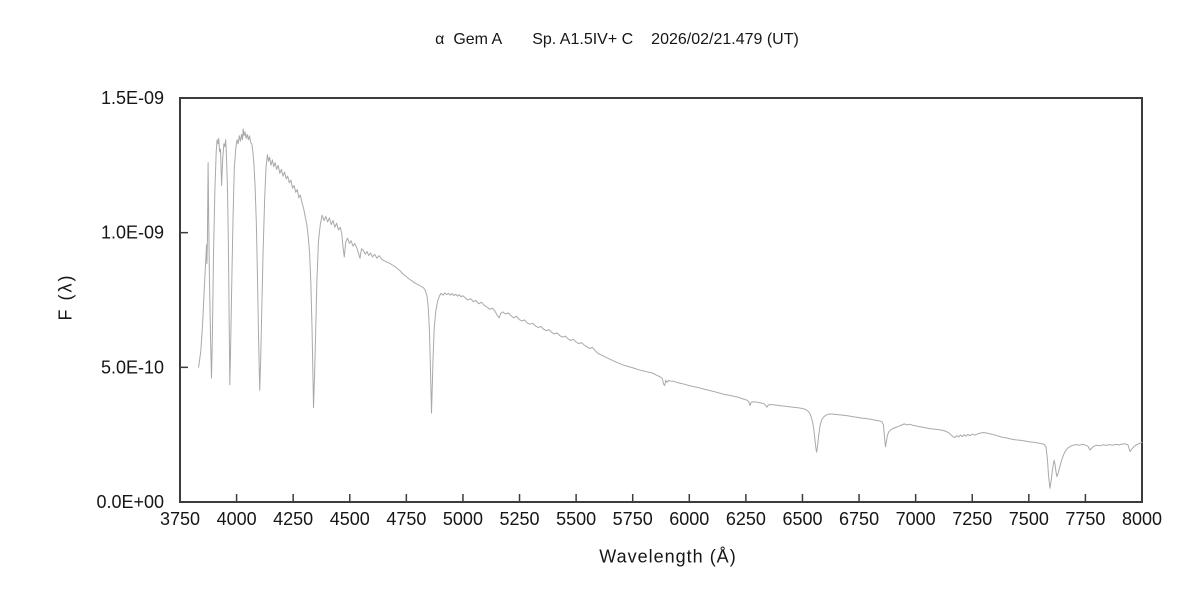  I want to click on y-tick-label: 1.5E-09, so click(132, 98).